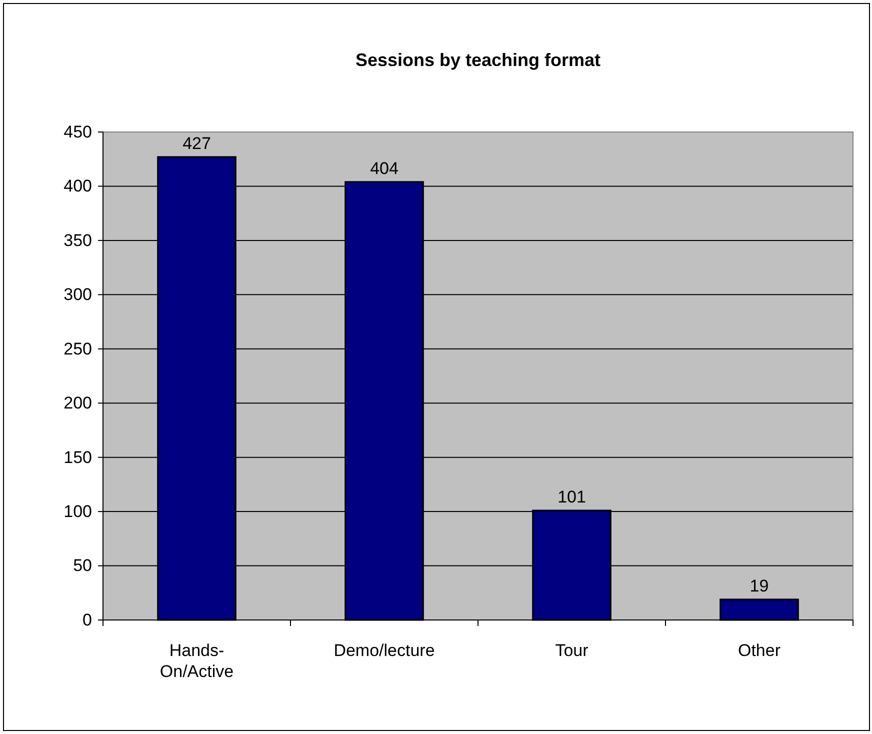 Image resolution: width=872 pixels, height=734 pixels. I want to click on data-label: 404, so click(384, 168).